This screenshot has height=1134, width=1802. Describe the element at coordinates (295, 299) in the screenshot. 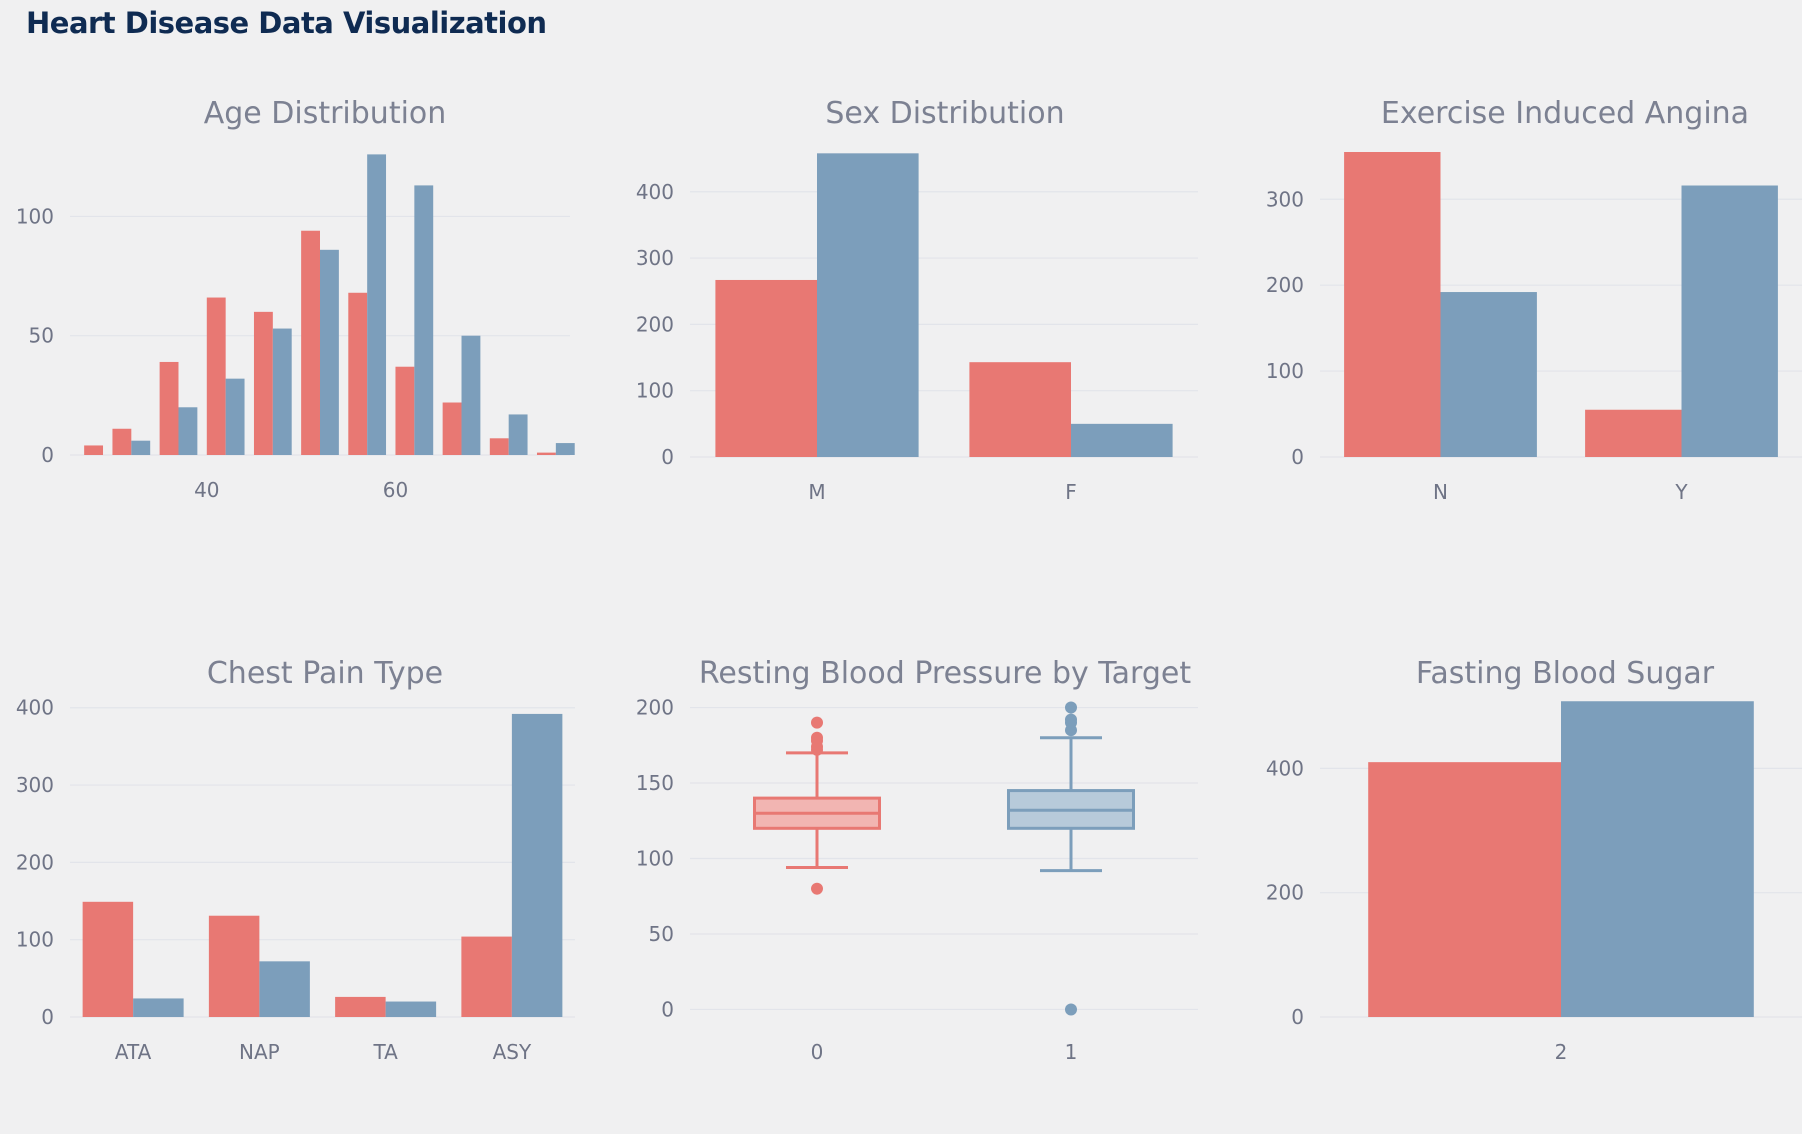

I see `chart-age: Age Distribution 0 50 100 40 60` at that location.